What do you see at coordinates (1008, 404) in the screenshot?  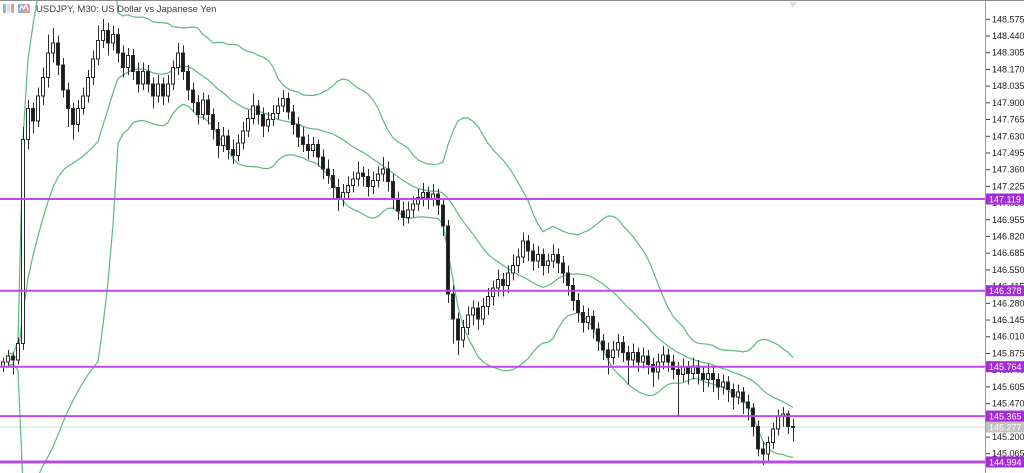 I see `axis-tick-label: 145.470` at bounding box center [1008, 404].